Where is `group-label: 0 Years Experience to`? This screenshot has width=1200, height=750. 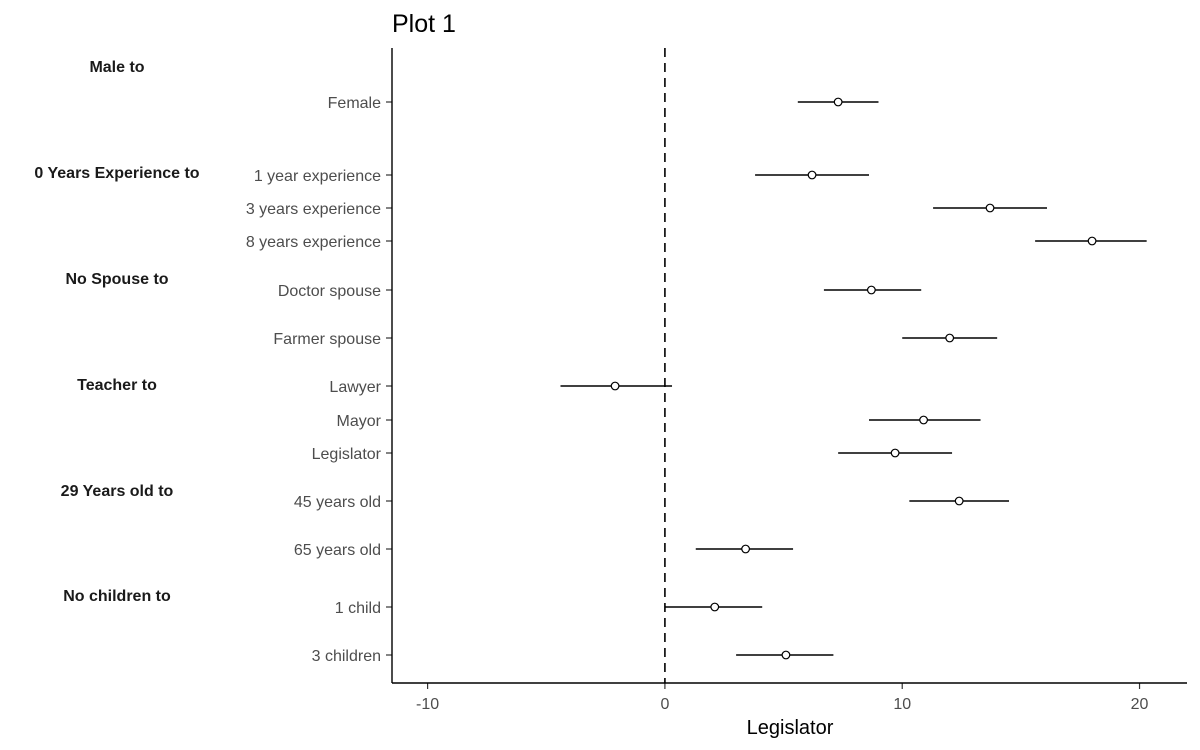 group-label: 0 Years Experience to is located at coordinates (116, 173).